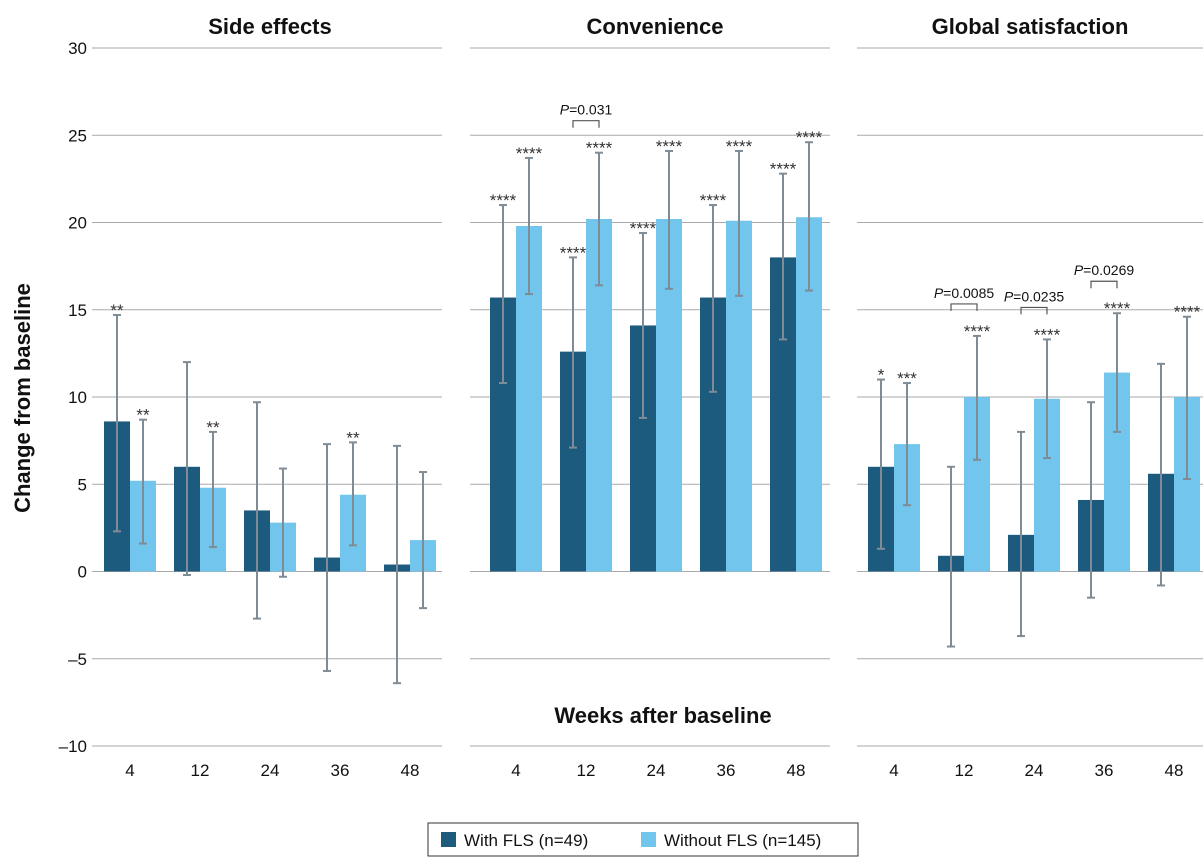  I want to click on y-tick-label: –10, so click(73, 746).